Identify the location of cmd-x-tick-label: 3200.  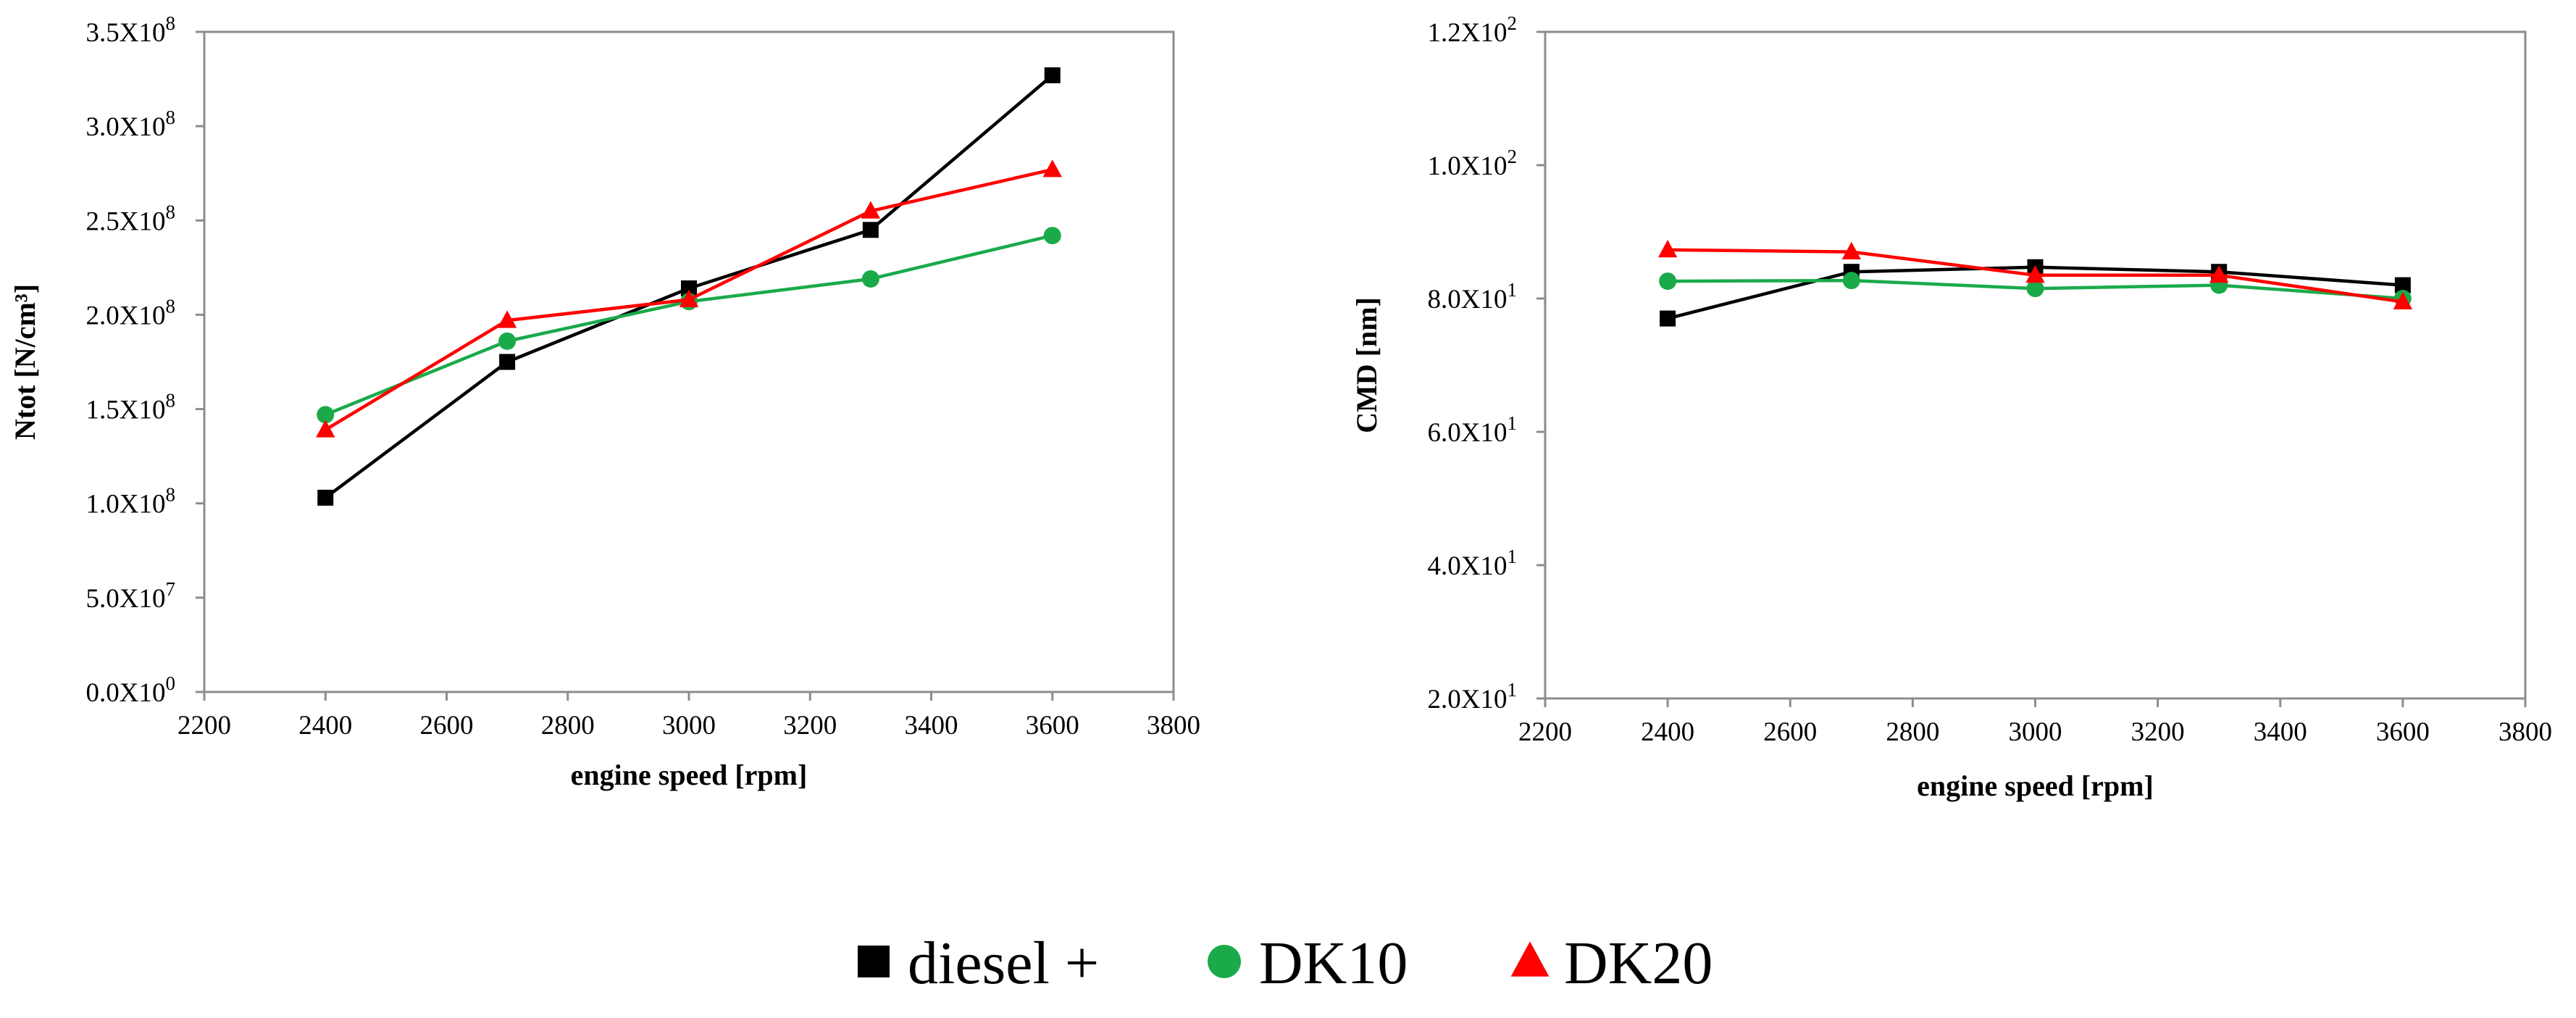
(2158, 732).